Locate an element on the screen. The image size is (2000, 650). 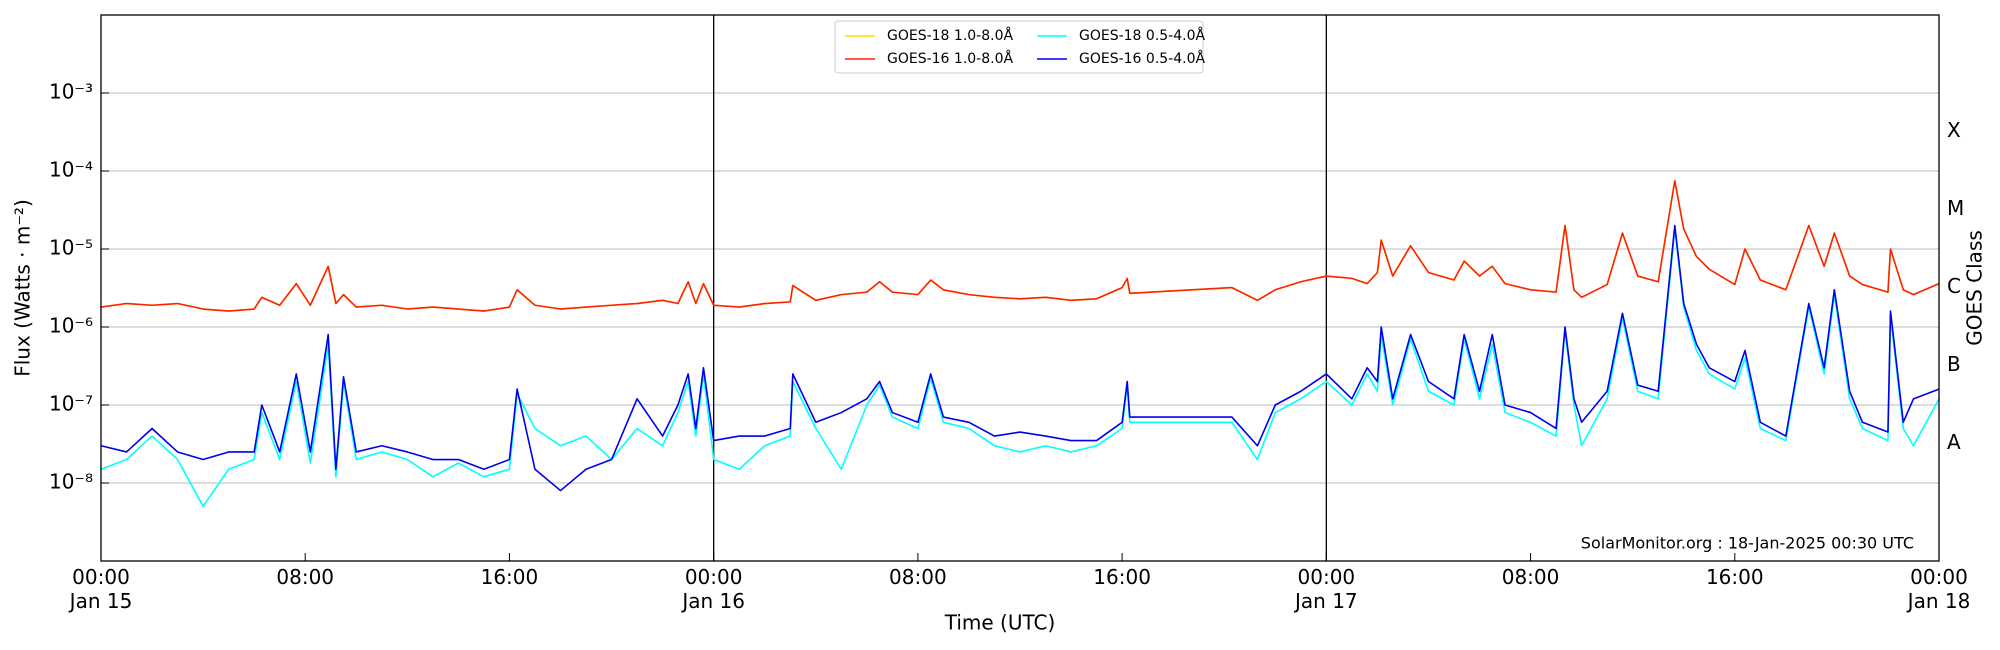
y2-tick-label: C is located at coordinates (1954, 286).